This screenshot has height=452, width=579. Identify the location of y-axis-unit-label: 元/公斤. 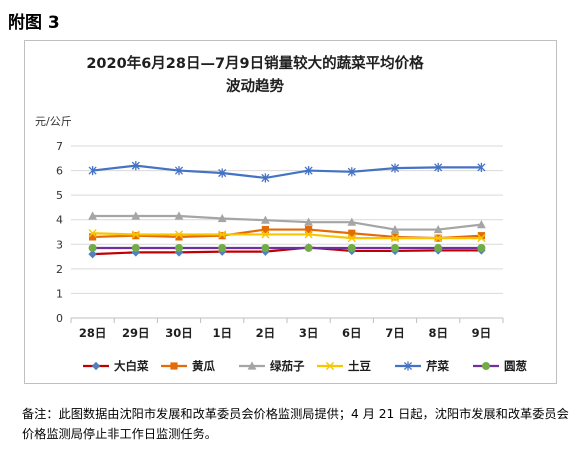
(53, 121).